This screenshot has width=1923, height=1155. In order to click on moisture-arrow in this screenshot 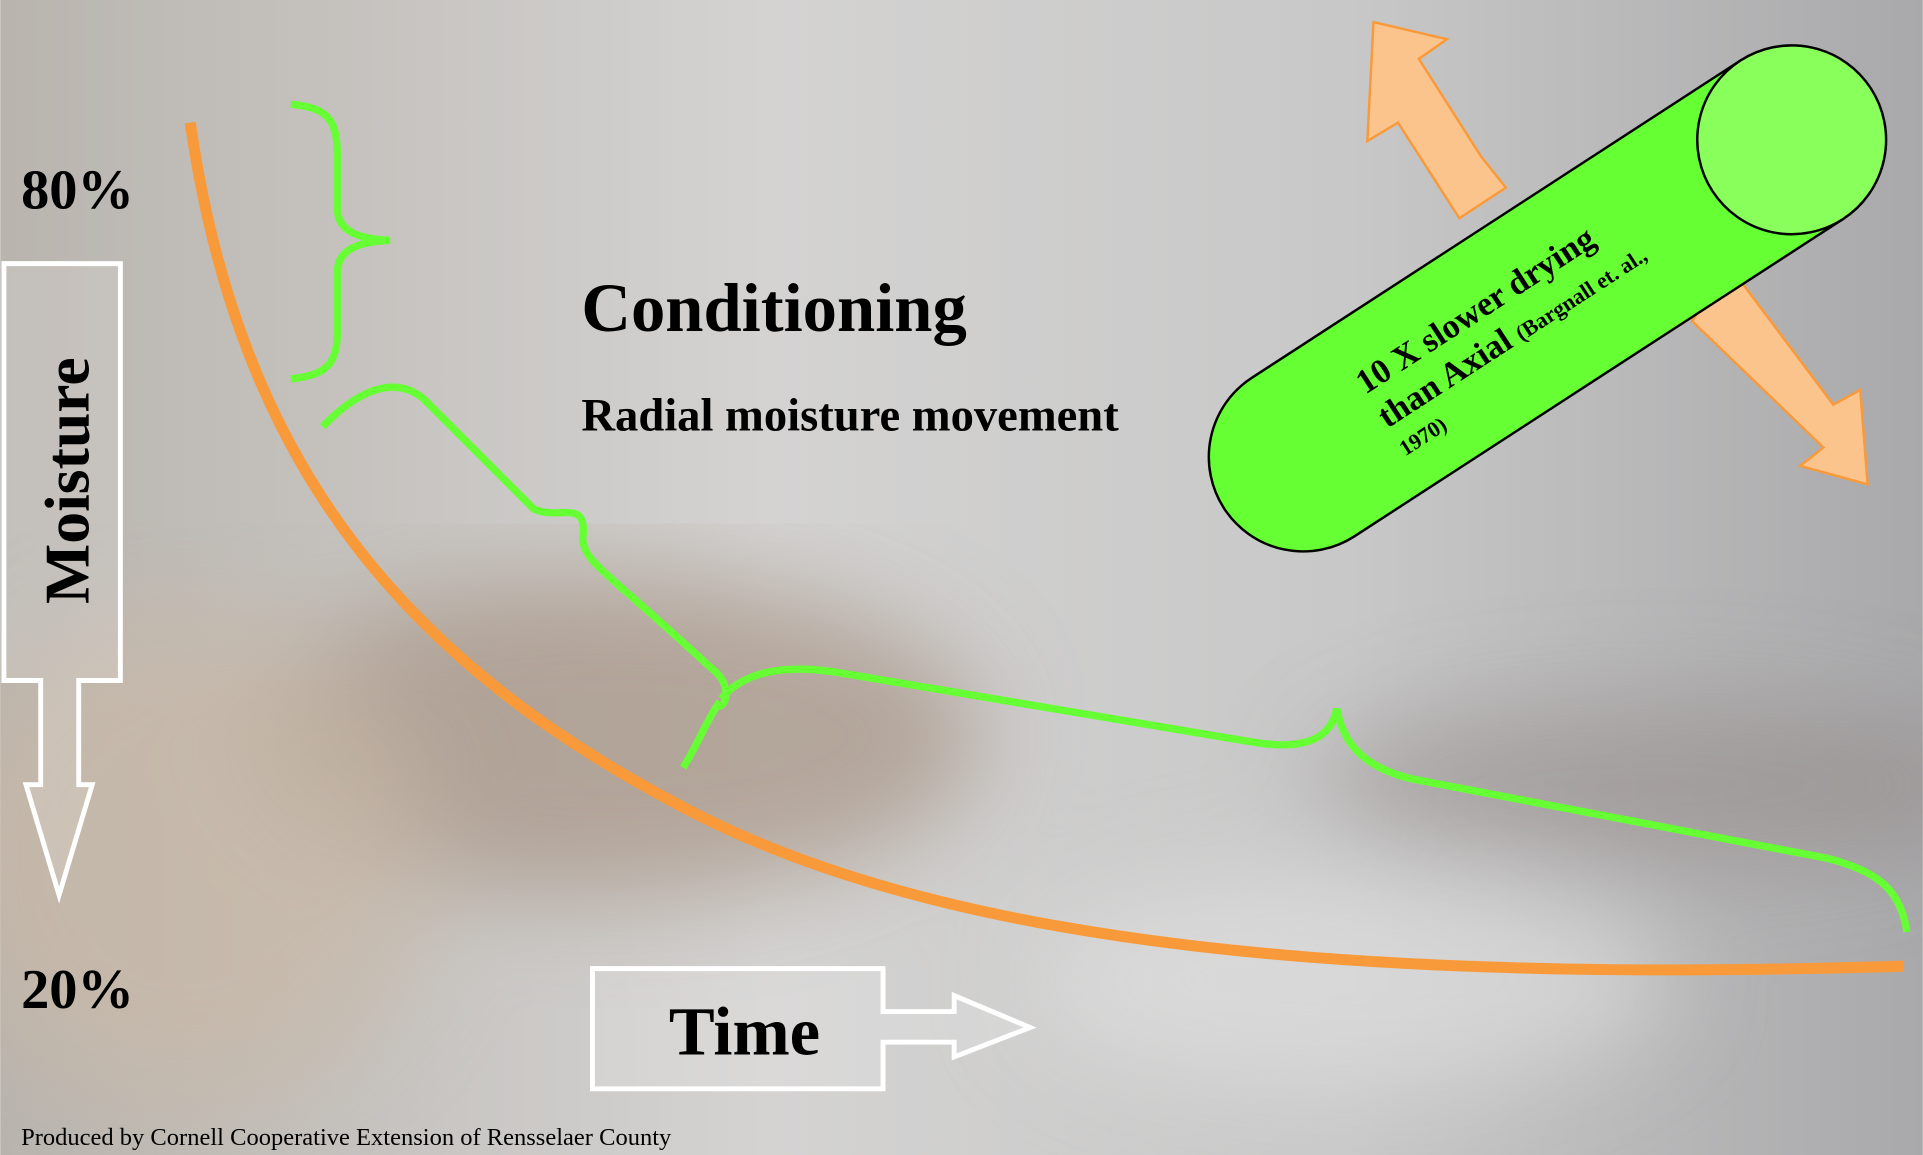, I will do `click(62, 582)`.